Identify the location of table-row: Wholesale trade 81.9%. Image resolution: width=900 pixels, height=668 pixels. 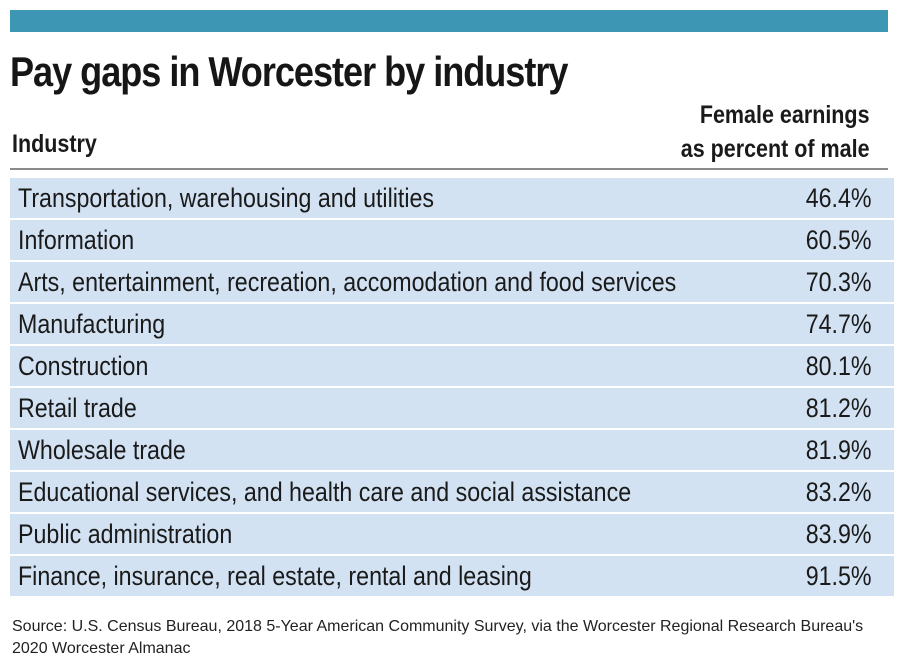
(452, 450).